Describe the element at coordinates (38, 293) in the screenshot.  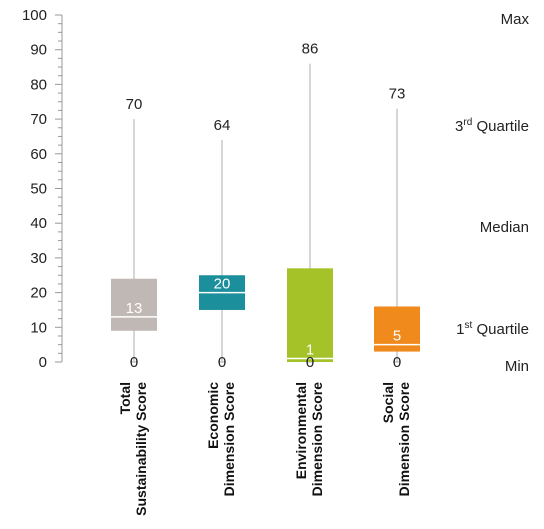
I see `y-tick-label: 20` at that location.